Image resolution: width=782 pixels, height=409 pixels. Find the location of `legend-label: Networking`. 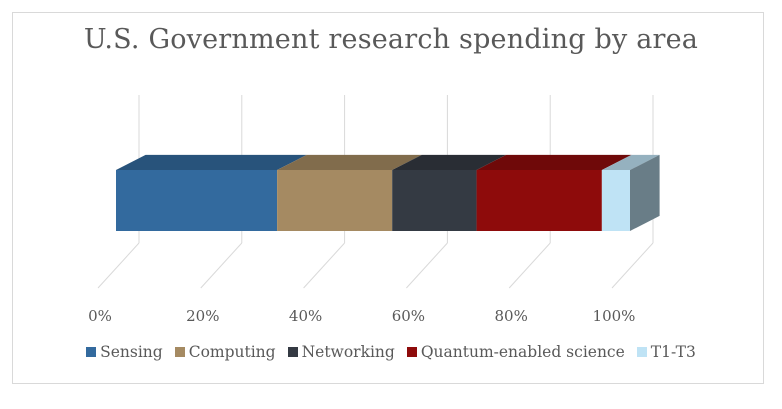

legend-label: Networking is located at coordinates (348, 352).